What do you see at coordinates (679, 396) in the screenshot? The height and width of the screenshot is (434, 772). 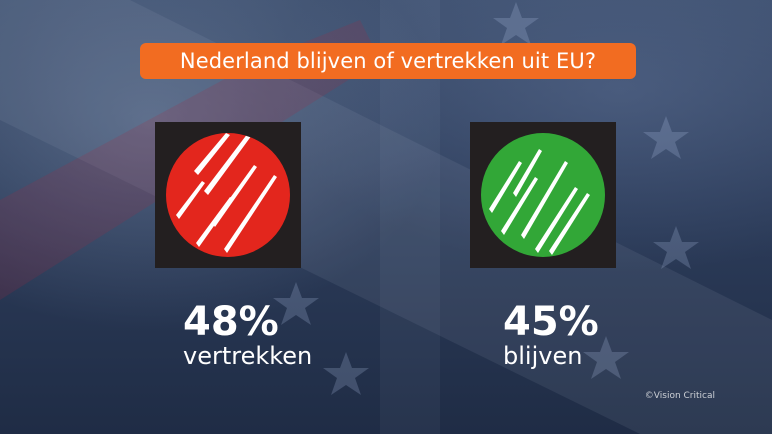 I see `copyright-credit: ©Vision Critical` at bounding box center [679, 396].